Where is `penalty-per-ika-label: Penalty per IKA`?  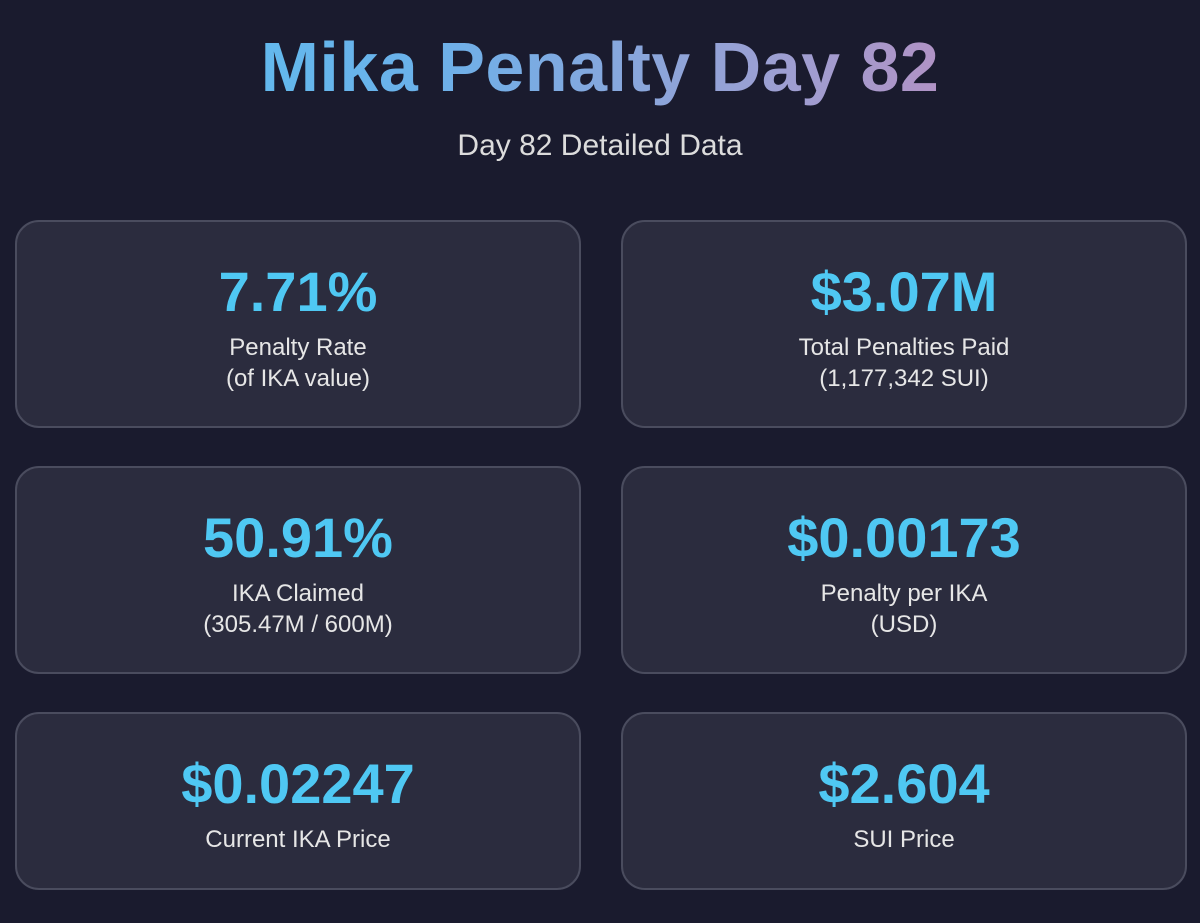
penalty-per-ika-label: Penalty per IKA is located at coordinates (904, 593).